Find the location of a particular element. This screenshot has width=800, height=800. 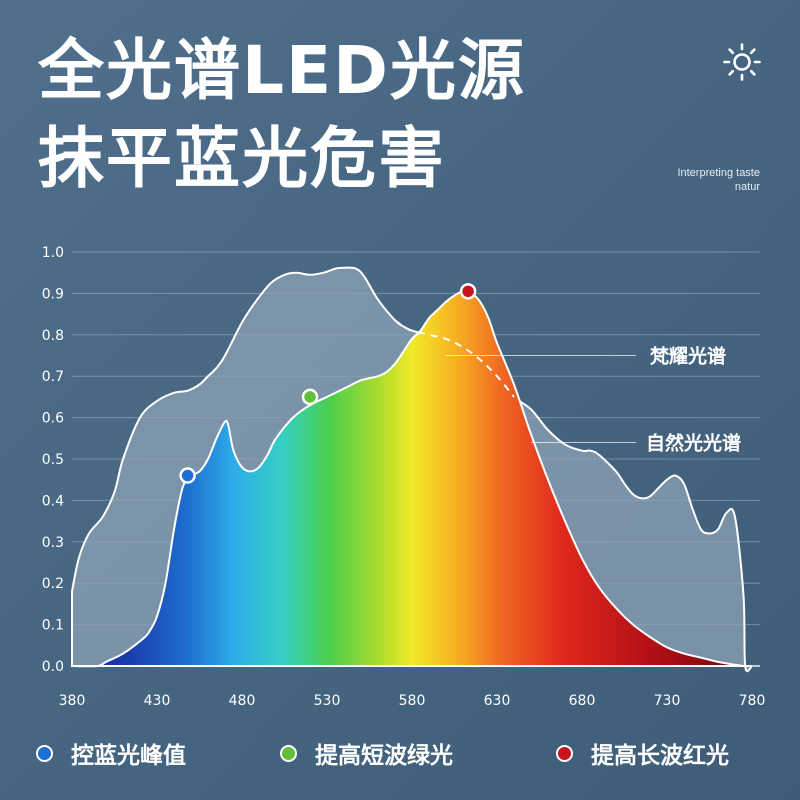

y-tick-label: 0.7 is located at coordinates (53, 377).